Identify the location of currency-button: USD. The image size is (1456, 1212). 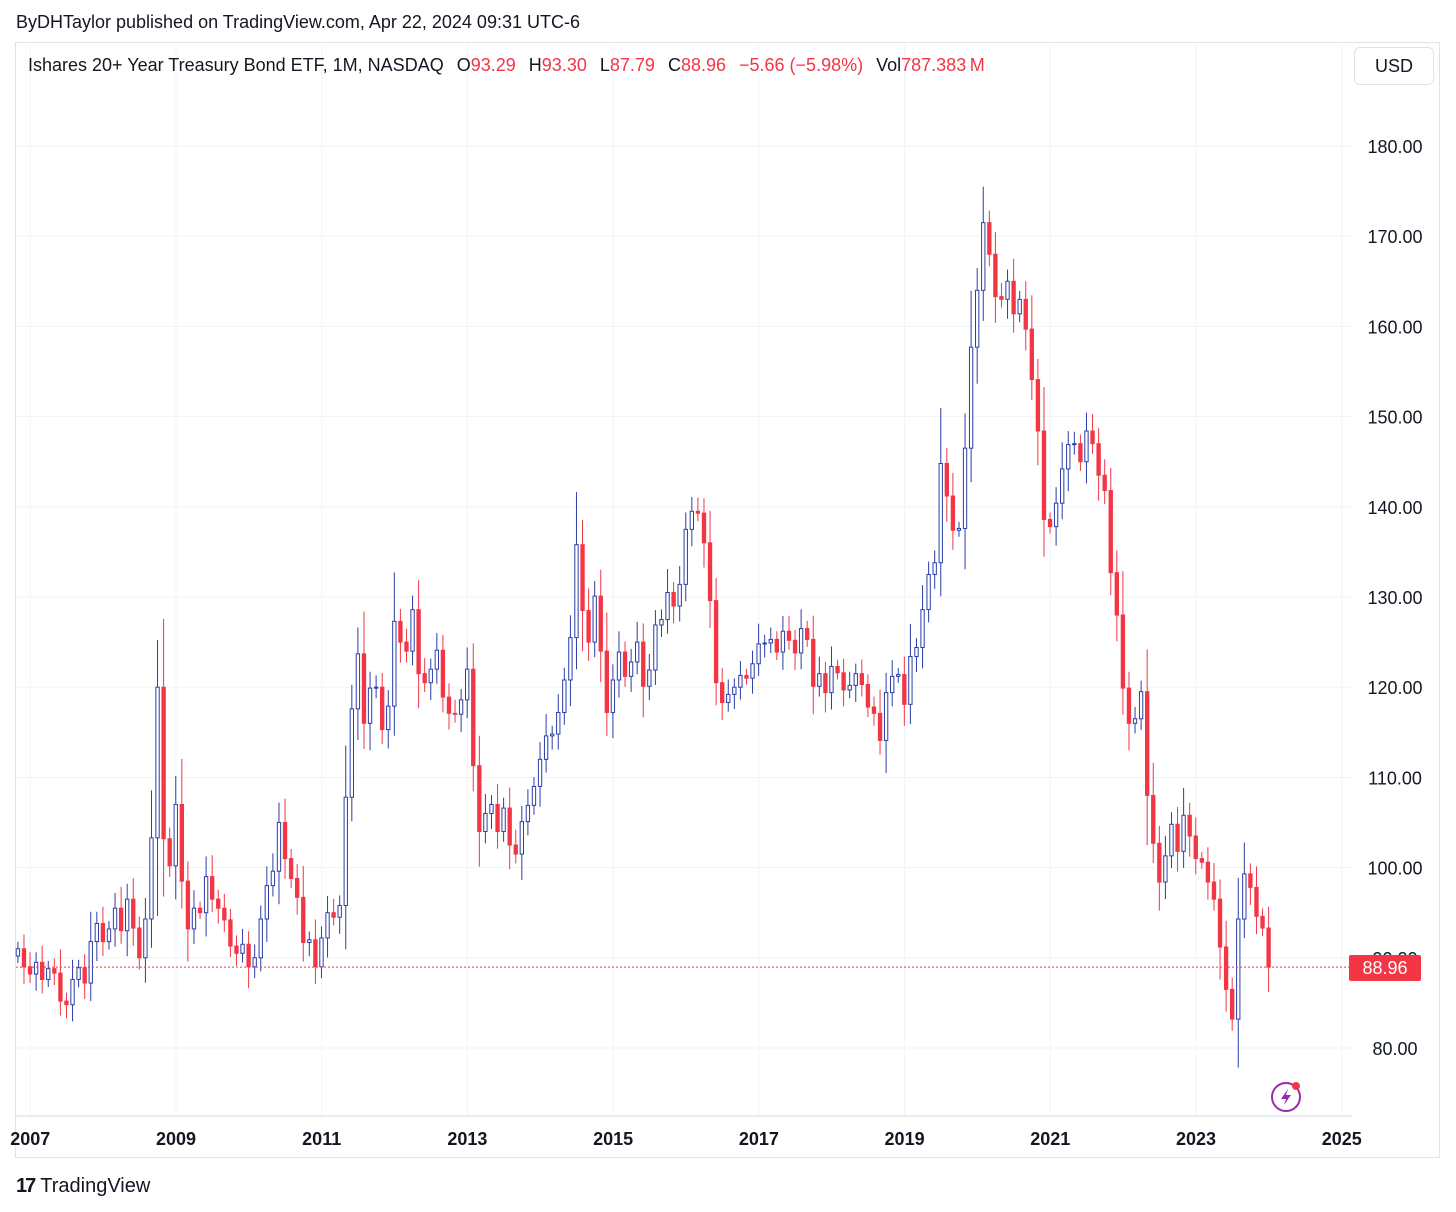
(1394, 66).